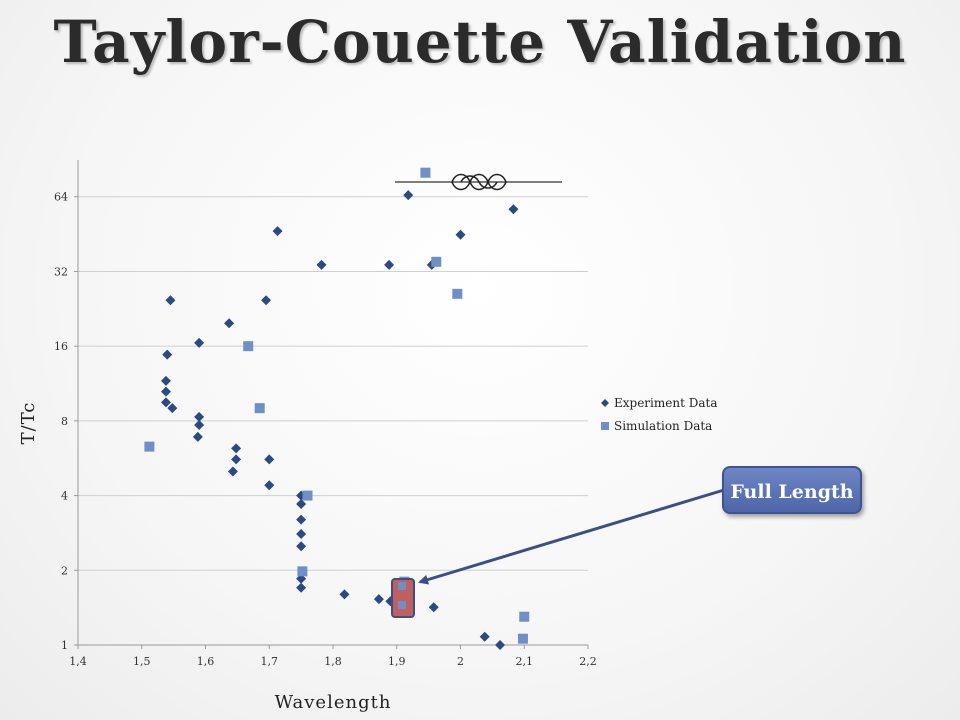 The width and height of the screenshot is (960, 720). What do you see at coordinates (665, 403) in the screenshot?
I see `legend-experiment-label: Experiment Data` at bounding box center [665, 403].